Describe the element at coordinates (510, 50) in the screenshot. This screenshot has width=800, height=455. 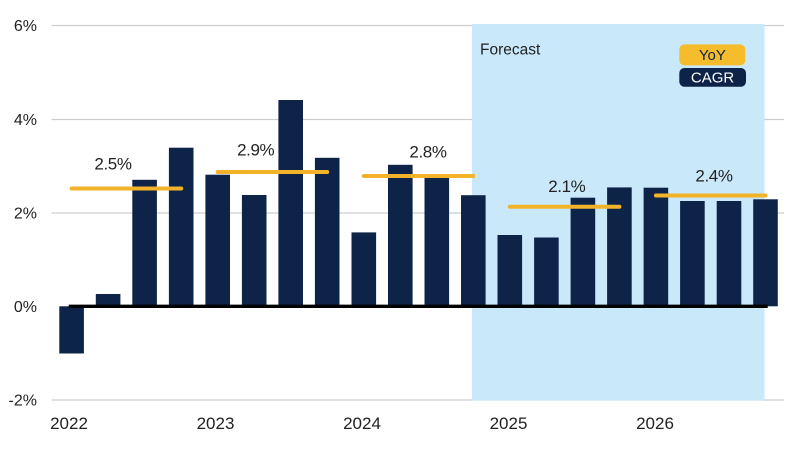
I see `svg-text: Forecast` at that location.